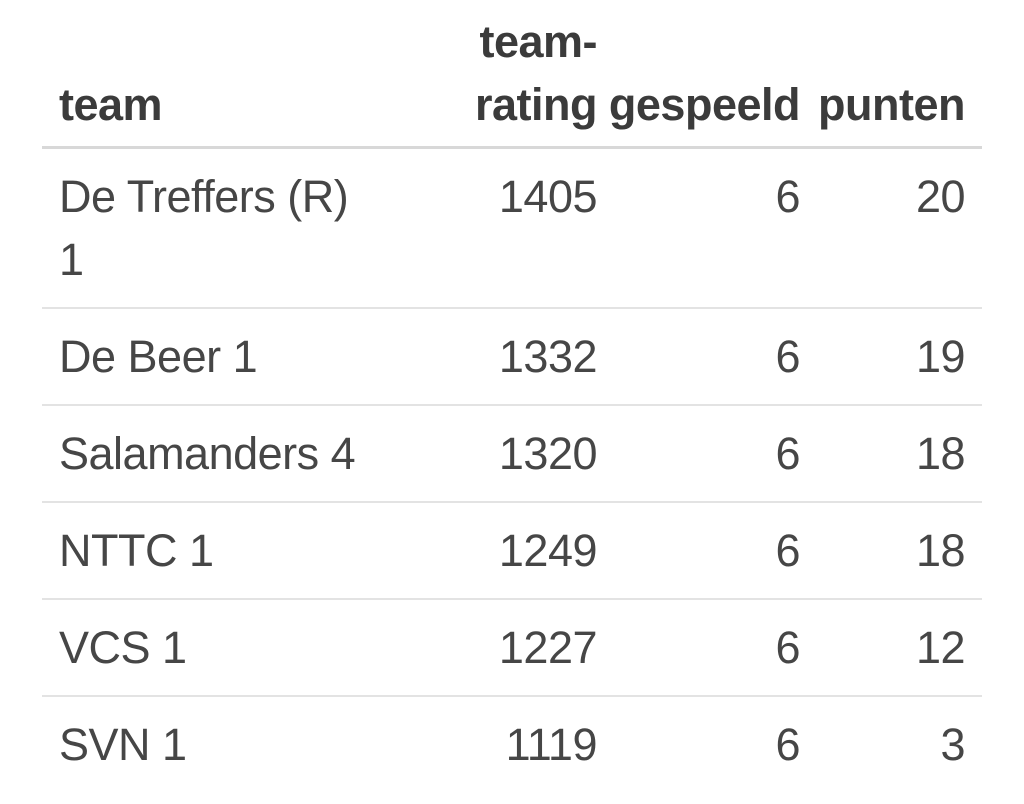 The image size is (1024, 804). What do you see at coordinates (490, 453) in the screenshot?
I see `cell-rating: 1320` at bounding box center [490, 453].